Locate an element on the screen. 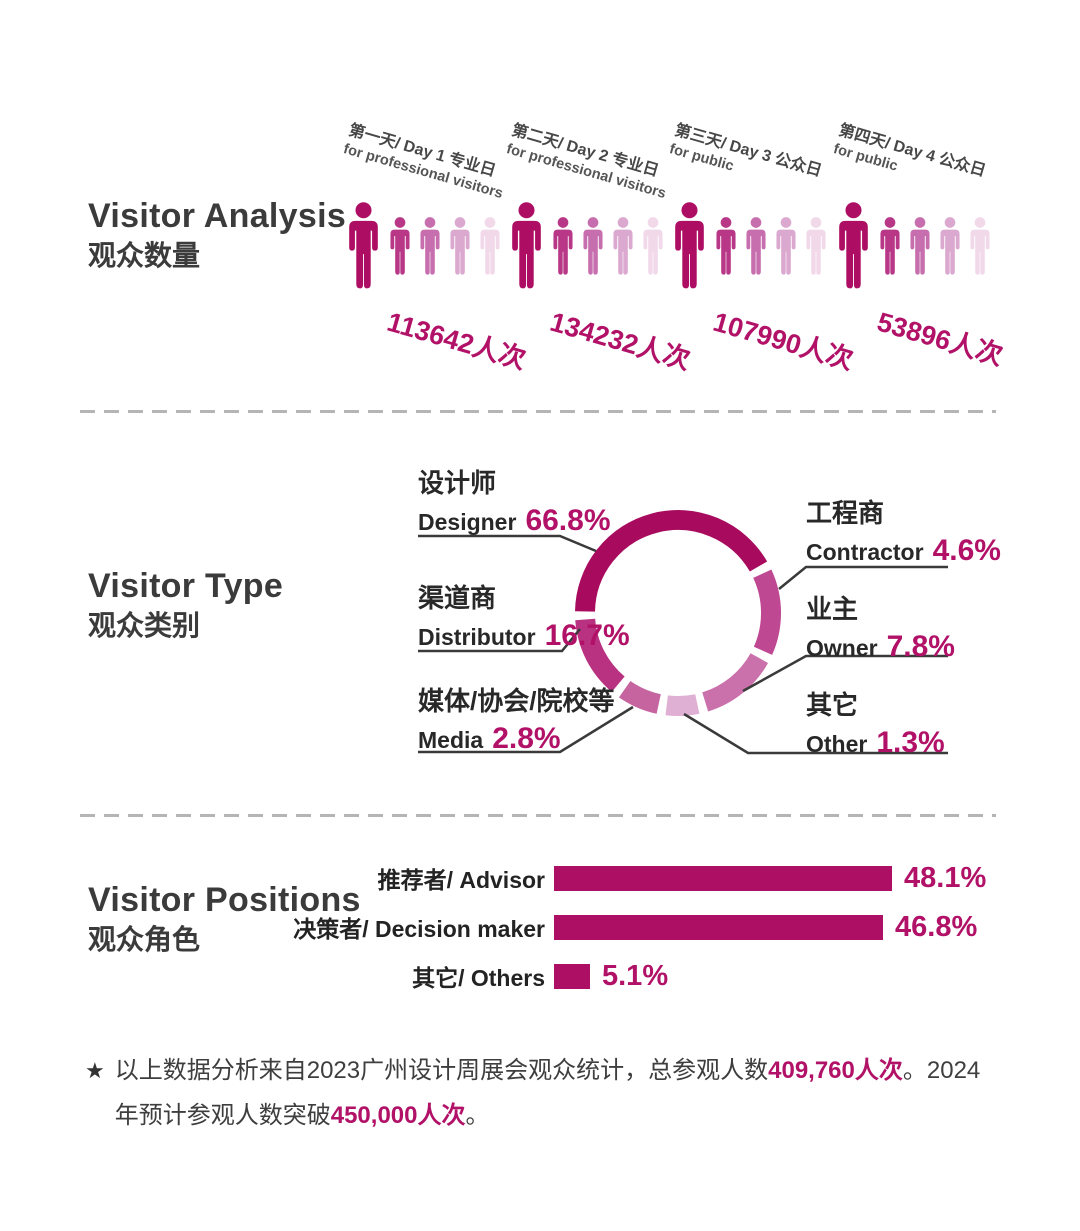 The image size is (1080, 1231). visitor-type-title: Visitor Type 观众类别 is located at coordinates (185, 604).